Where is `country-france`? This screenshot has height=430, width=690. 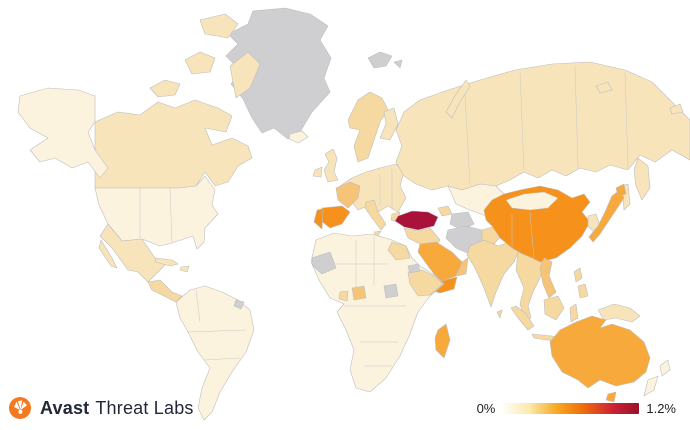
country-france is located at coordinates (348, 195).